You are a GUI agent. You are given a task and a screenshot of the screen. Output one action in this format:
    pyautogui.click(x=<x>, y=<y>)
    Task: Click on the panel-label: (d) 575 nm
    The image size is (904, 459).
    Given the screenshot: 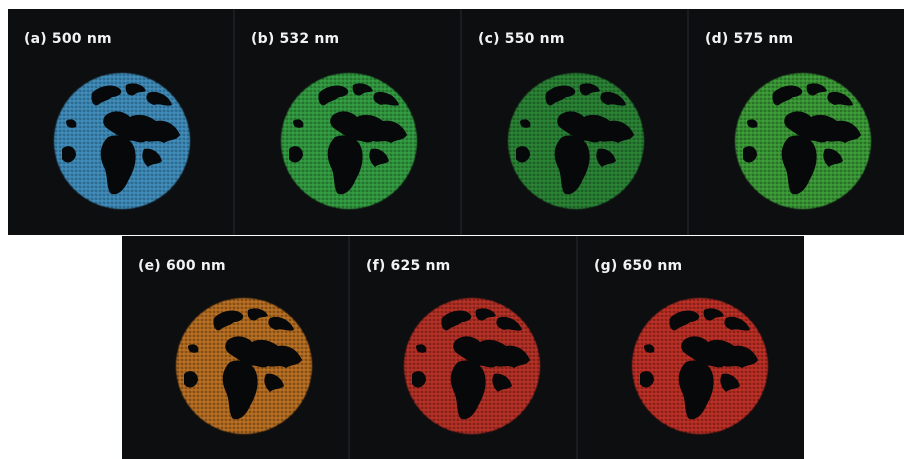 What is the action you would take?
    pyautogui.click(x=749, y=39)
    